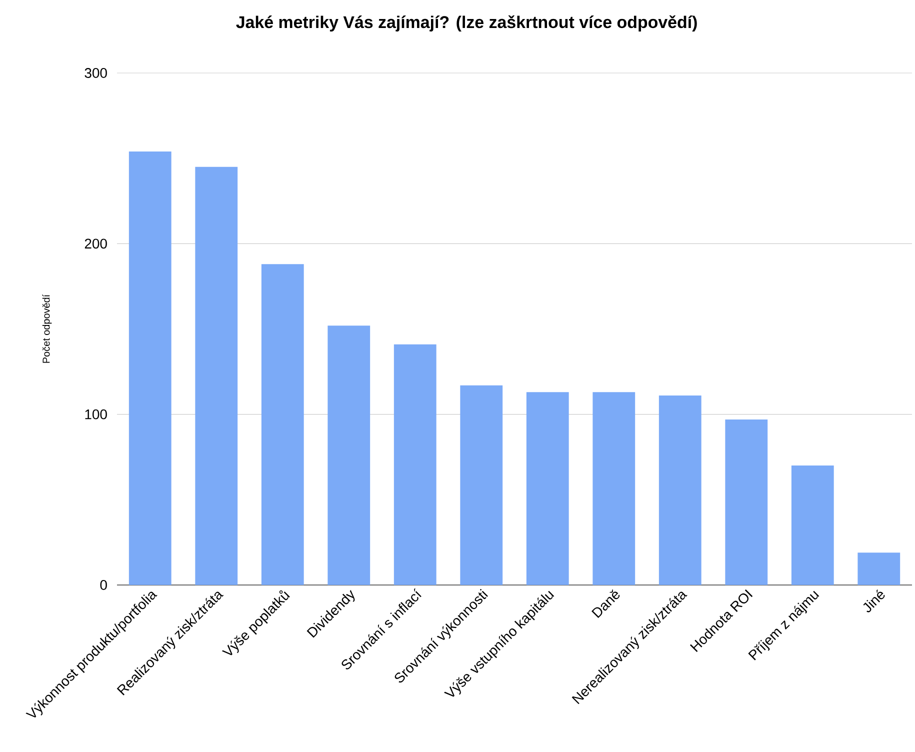 This screenshot has height=752, width=915. What do you see at coordinates (874, 600) in the screenshot?
I see `x-tick-label: Jiné` at bounding box center [874, 600].